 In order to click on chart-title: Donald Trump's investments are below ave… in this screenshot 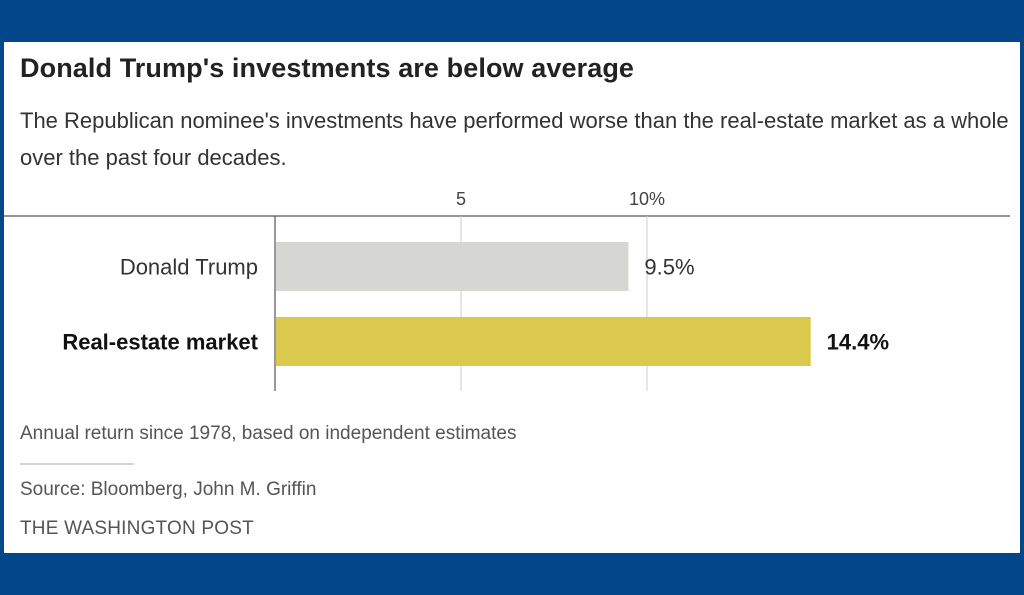, I will do `click(327, 68)`.